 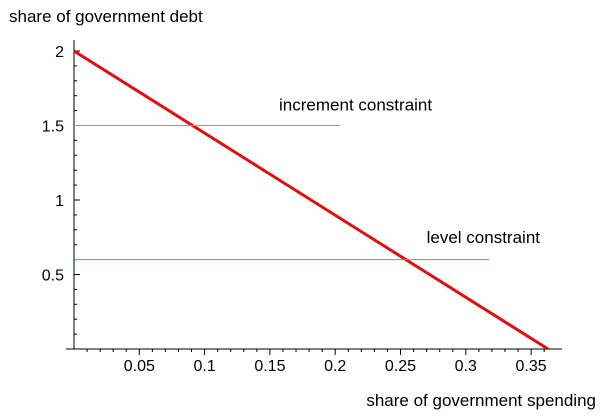 I want to click on x-tick-label: 0.05, so click(x=139, y=366).